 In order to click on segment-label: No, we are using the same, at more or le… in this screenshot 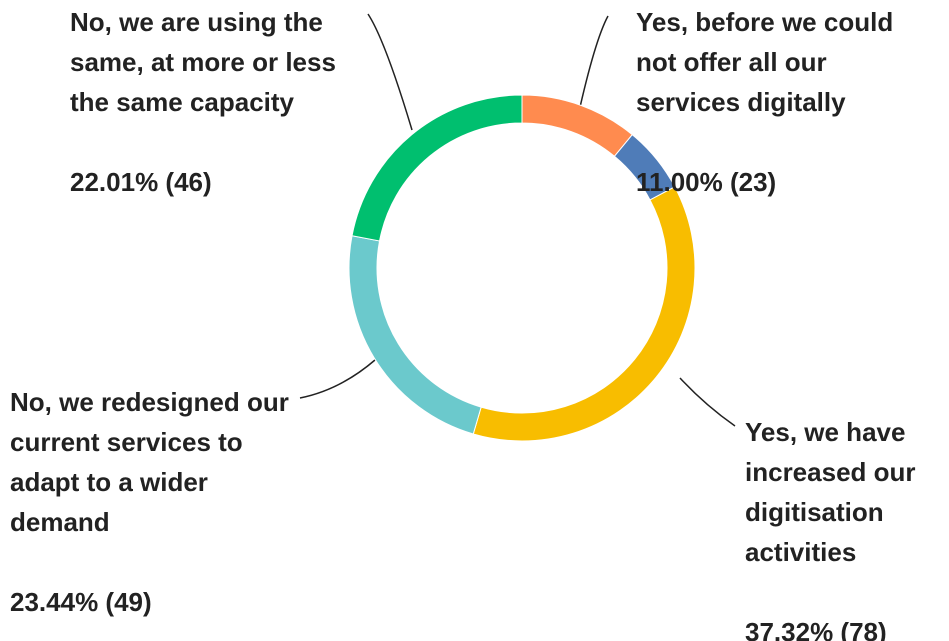, I will do `click(215, 102)`.